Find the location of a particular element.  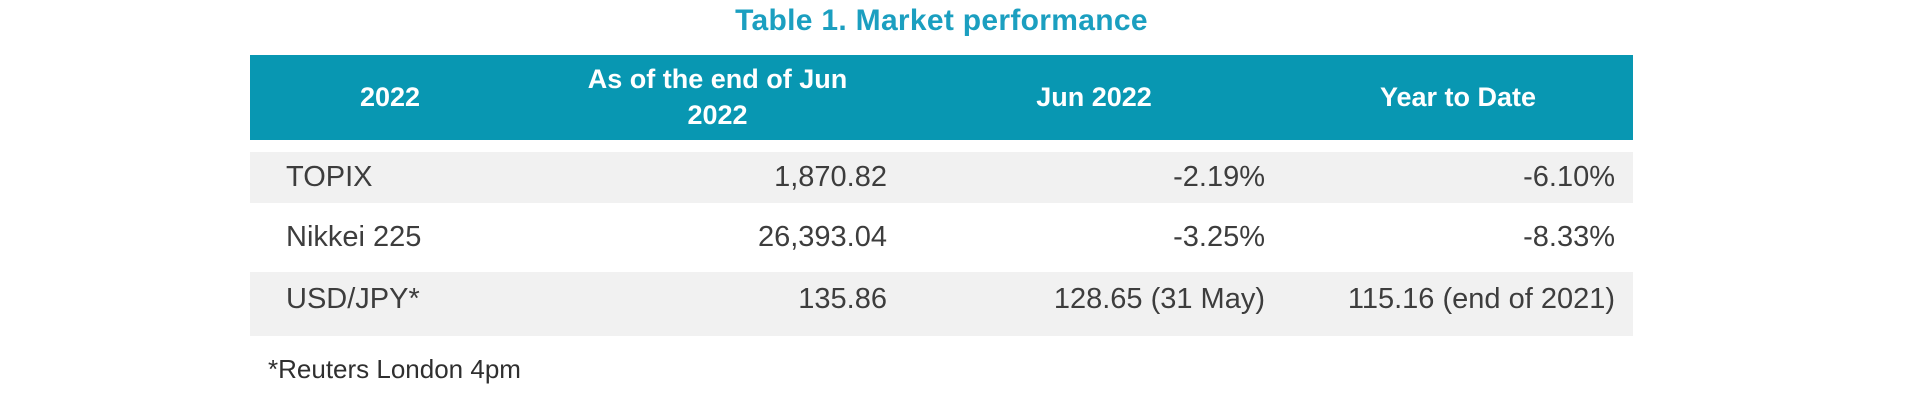

value-year-to-date: 115.16 (end of 2021) is located at coordinates (1481, 298).